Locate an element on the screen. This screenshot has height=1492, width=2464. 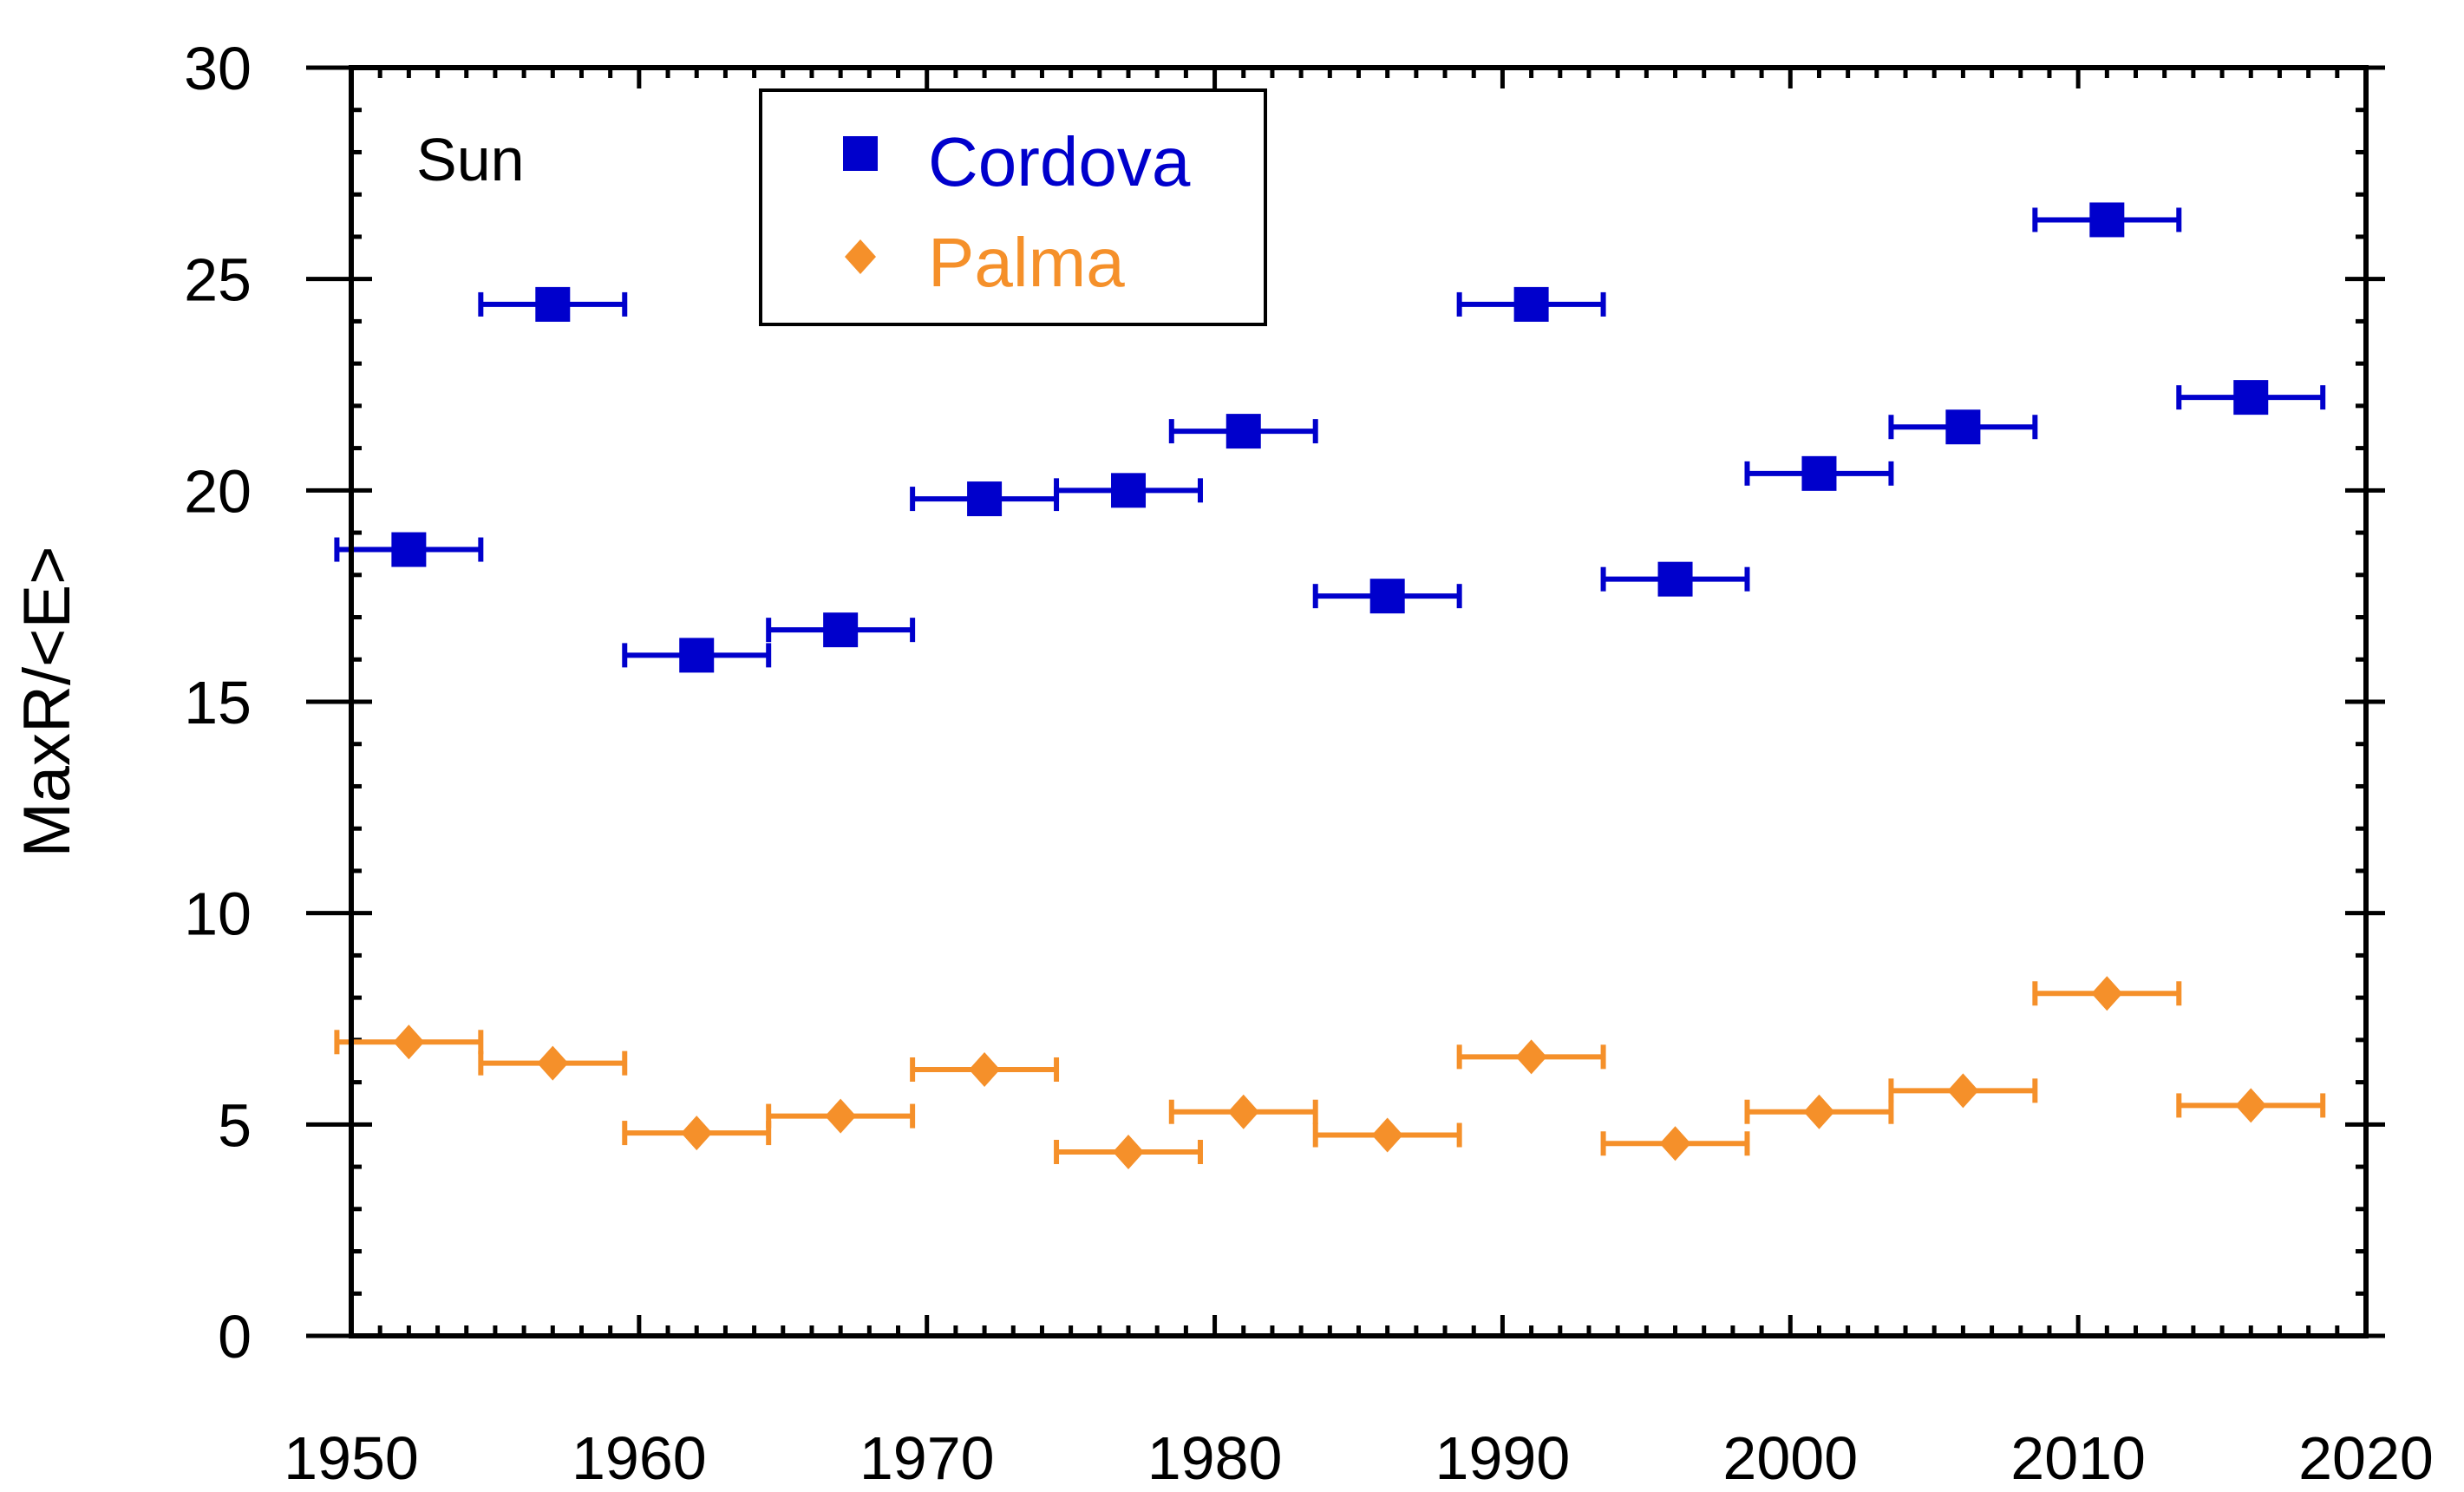
legend-marker-cordova is located at coordinates (860, 154).